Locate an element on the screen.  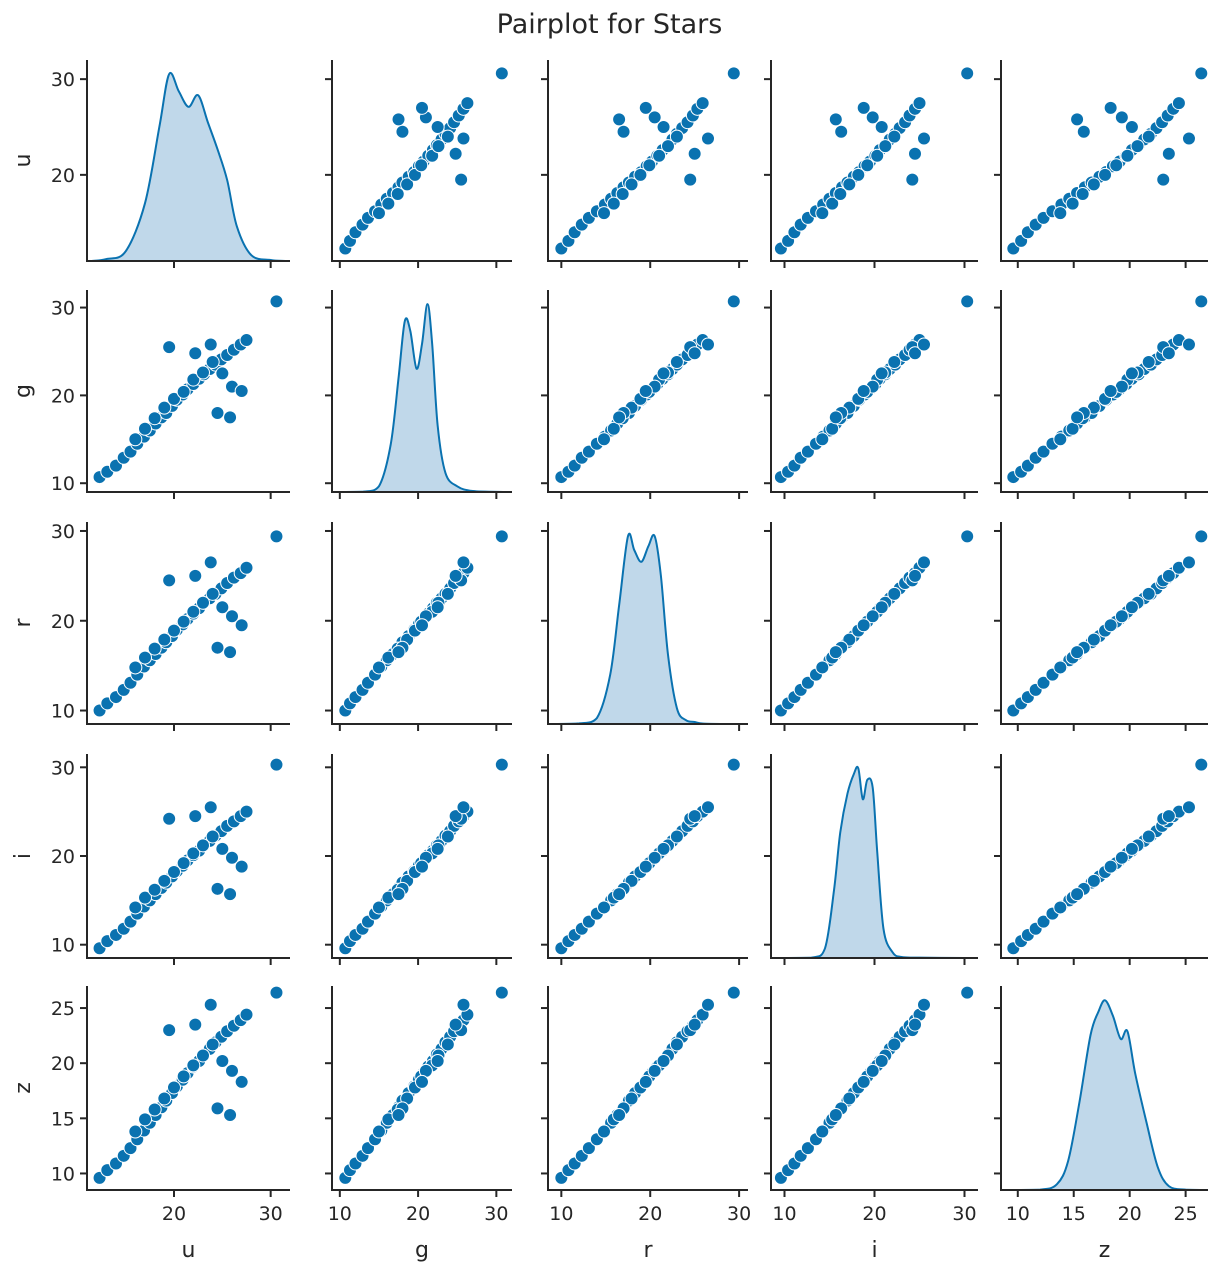
panel-r-vs-g is located at coordinates (418, 626).